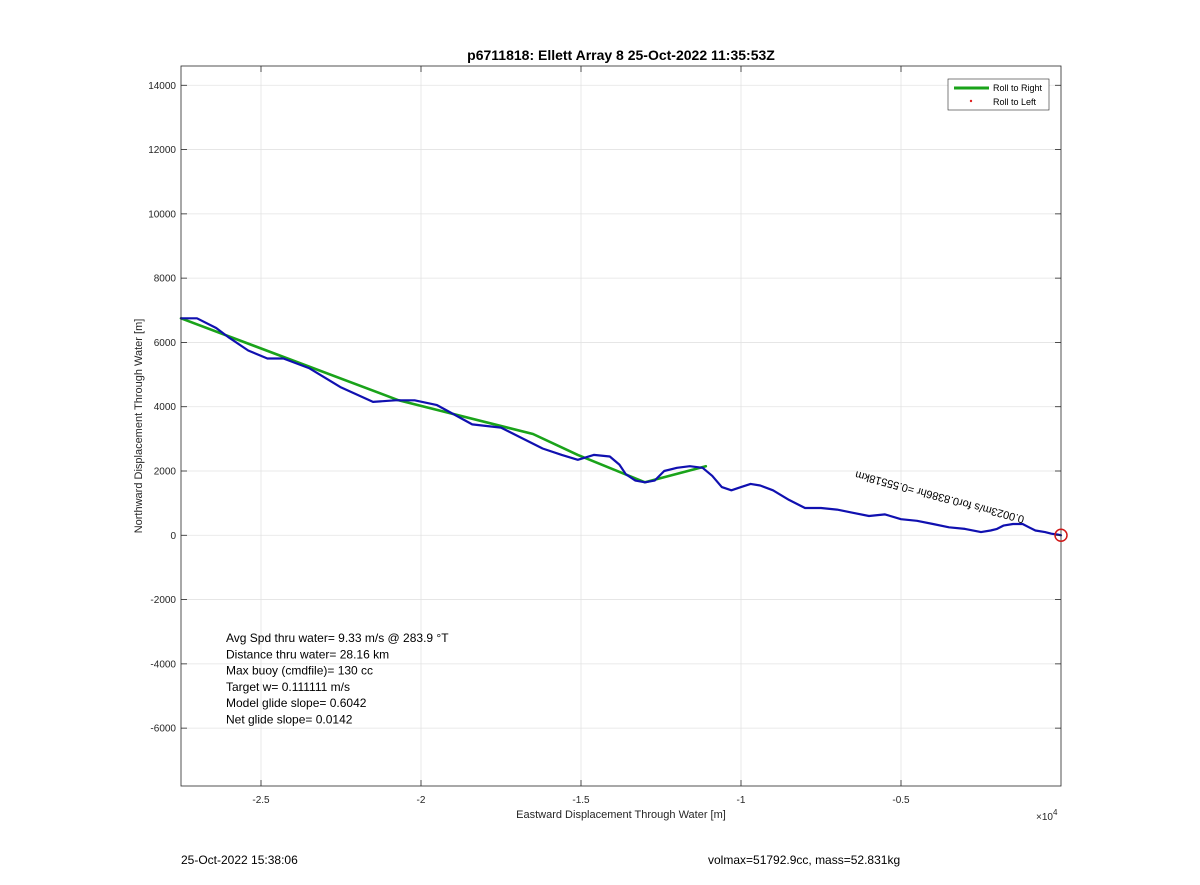 The width and height of the screenshot is (1200, 885). What do you see at coordinates (299, 671) in the screenshot?
I see `stats-line: Max buoy (cmdfile)= 130 cc` at bounding box center [299, 671].